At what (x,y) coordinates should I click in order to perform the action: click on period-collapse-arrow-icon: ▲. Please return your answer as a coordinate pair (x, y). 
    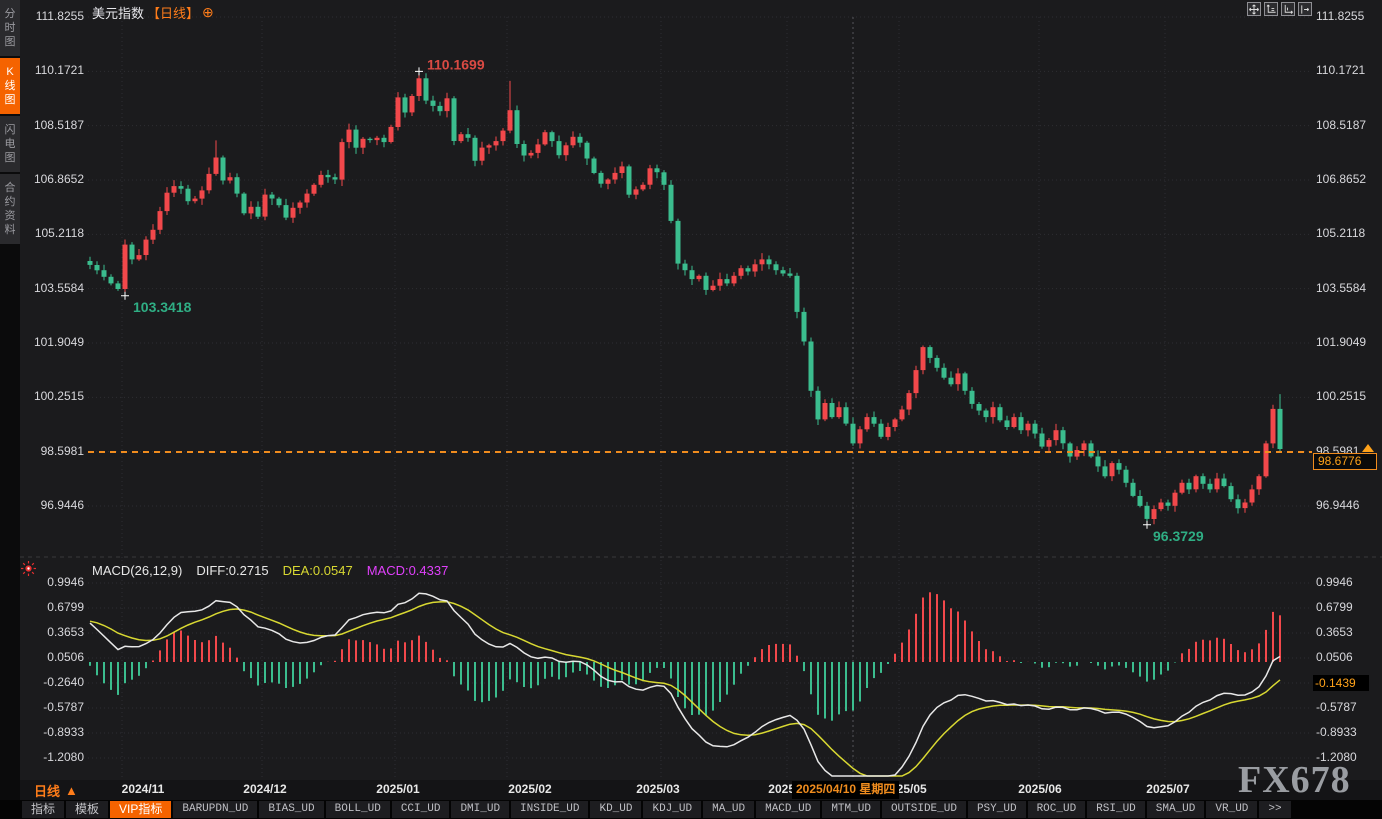
    Looking at the image, I should click on (71, 790).